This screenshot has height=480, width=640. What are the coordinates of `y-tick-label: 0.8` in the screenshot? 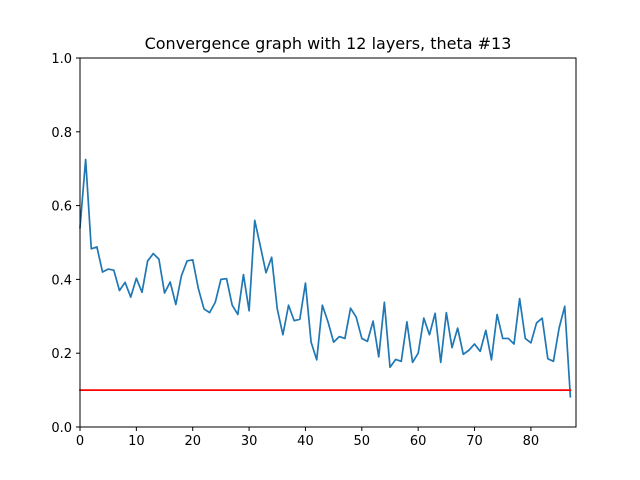 It's located at (61, 133).